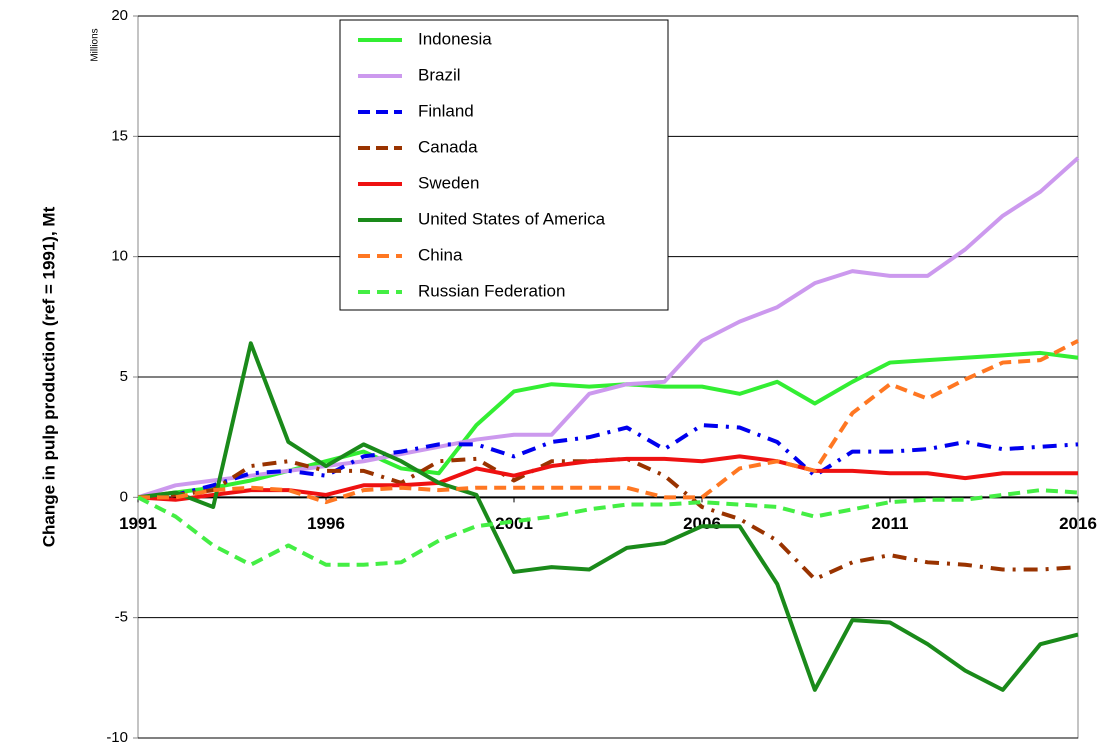 This screenshot has width=1107, height=744. I want to click on legend-label: China, so click(440, 254).